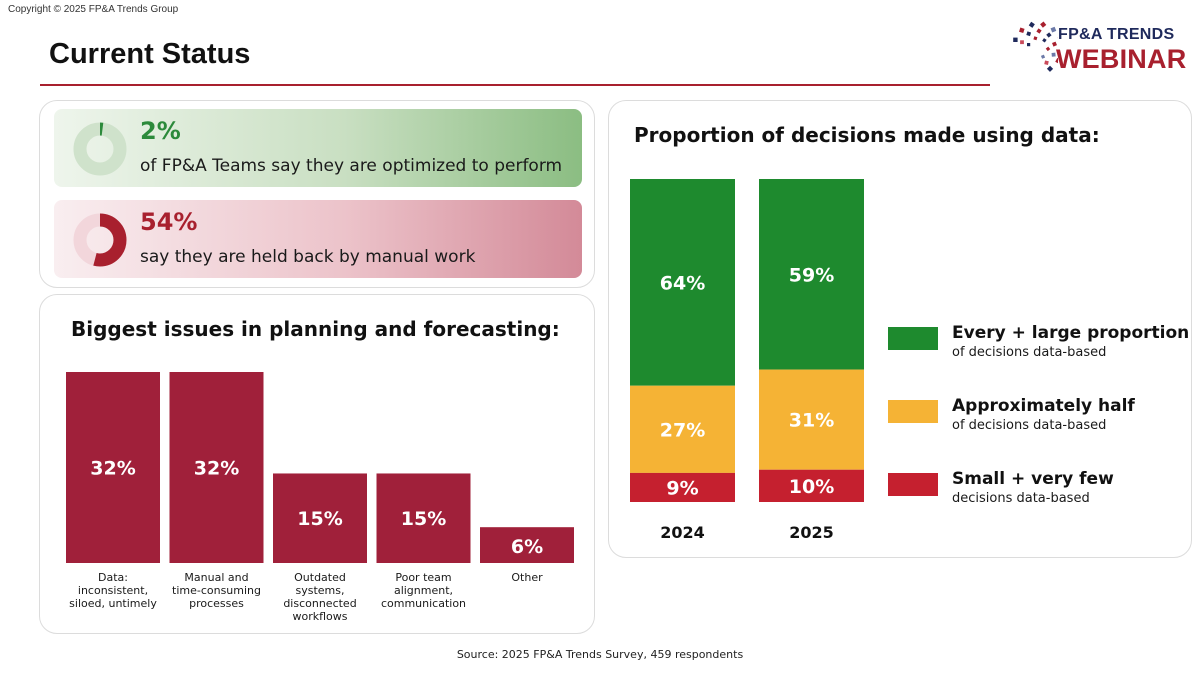  I want to click on donut-chart-manual-work, so click(100, 240).